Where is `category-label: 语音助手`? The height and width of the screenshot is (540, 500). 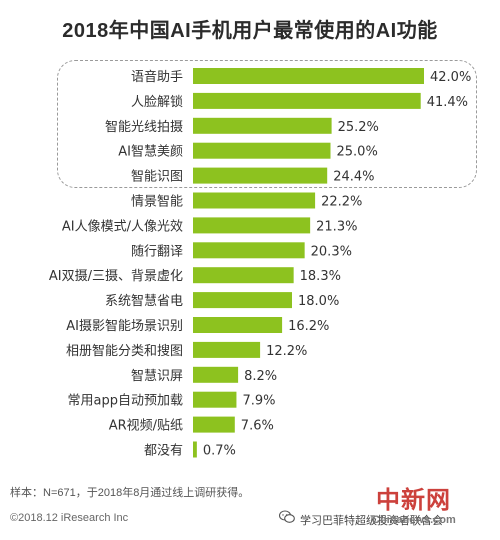 category-label: 语音助手 is located at coordinates (157, 77).